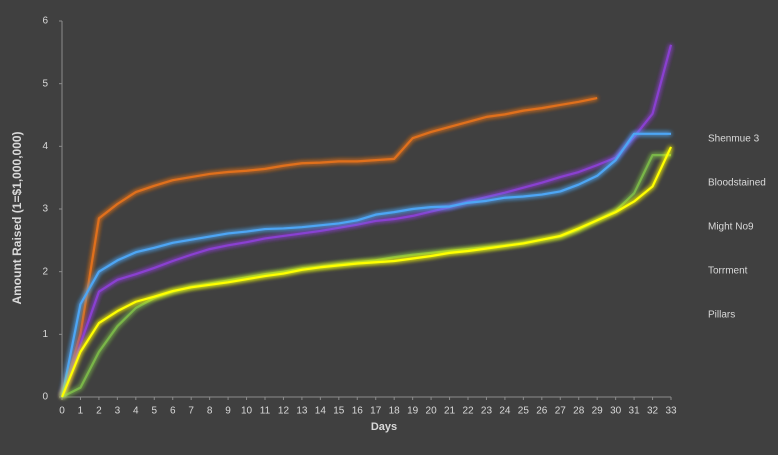  I want to click on x-tick-label: 25, so click(524, 411).